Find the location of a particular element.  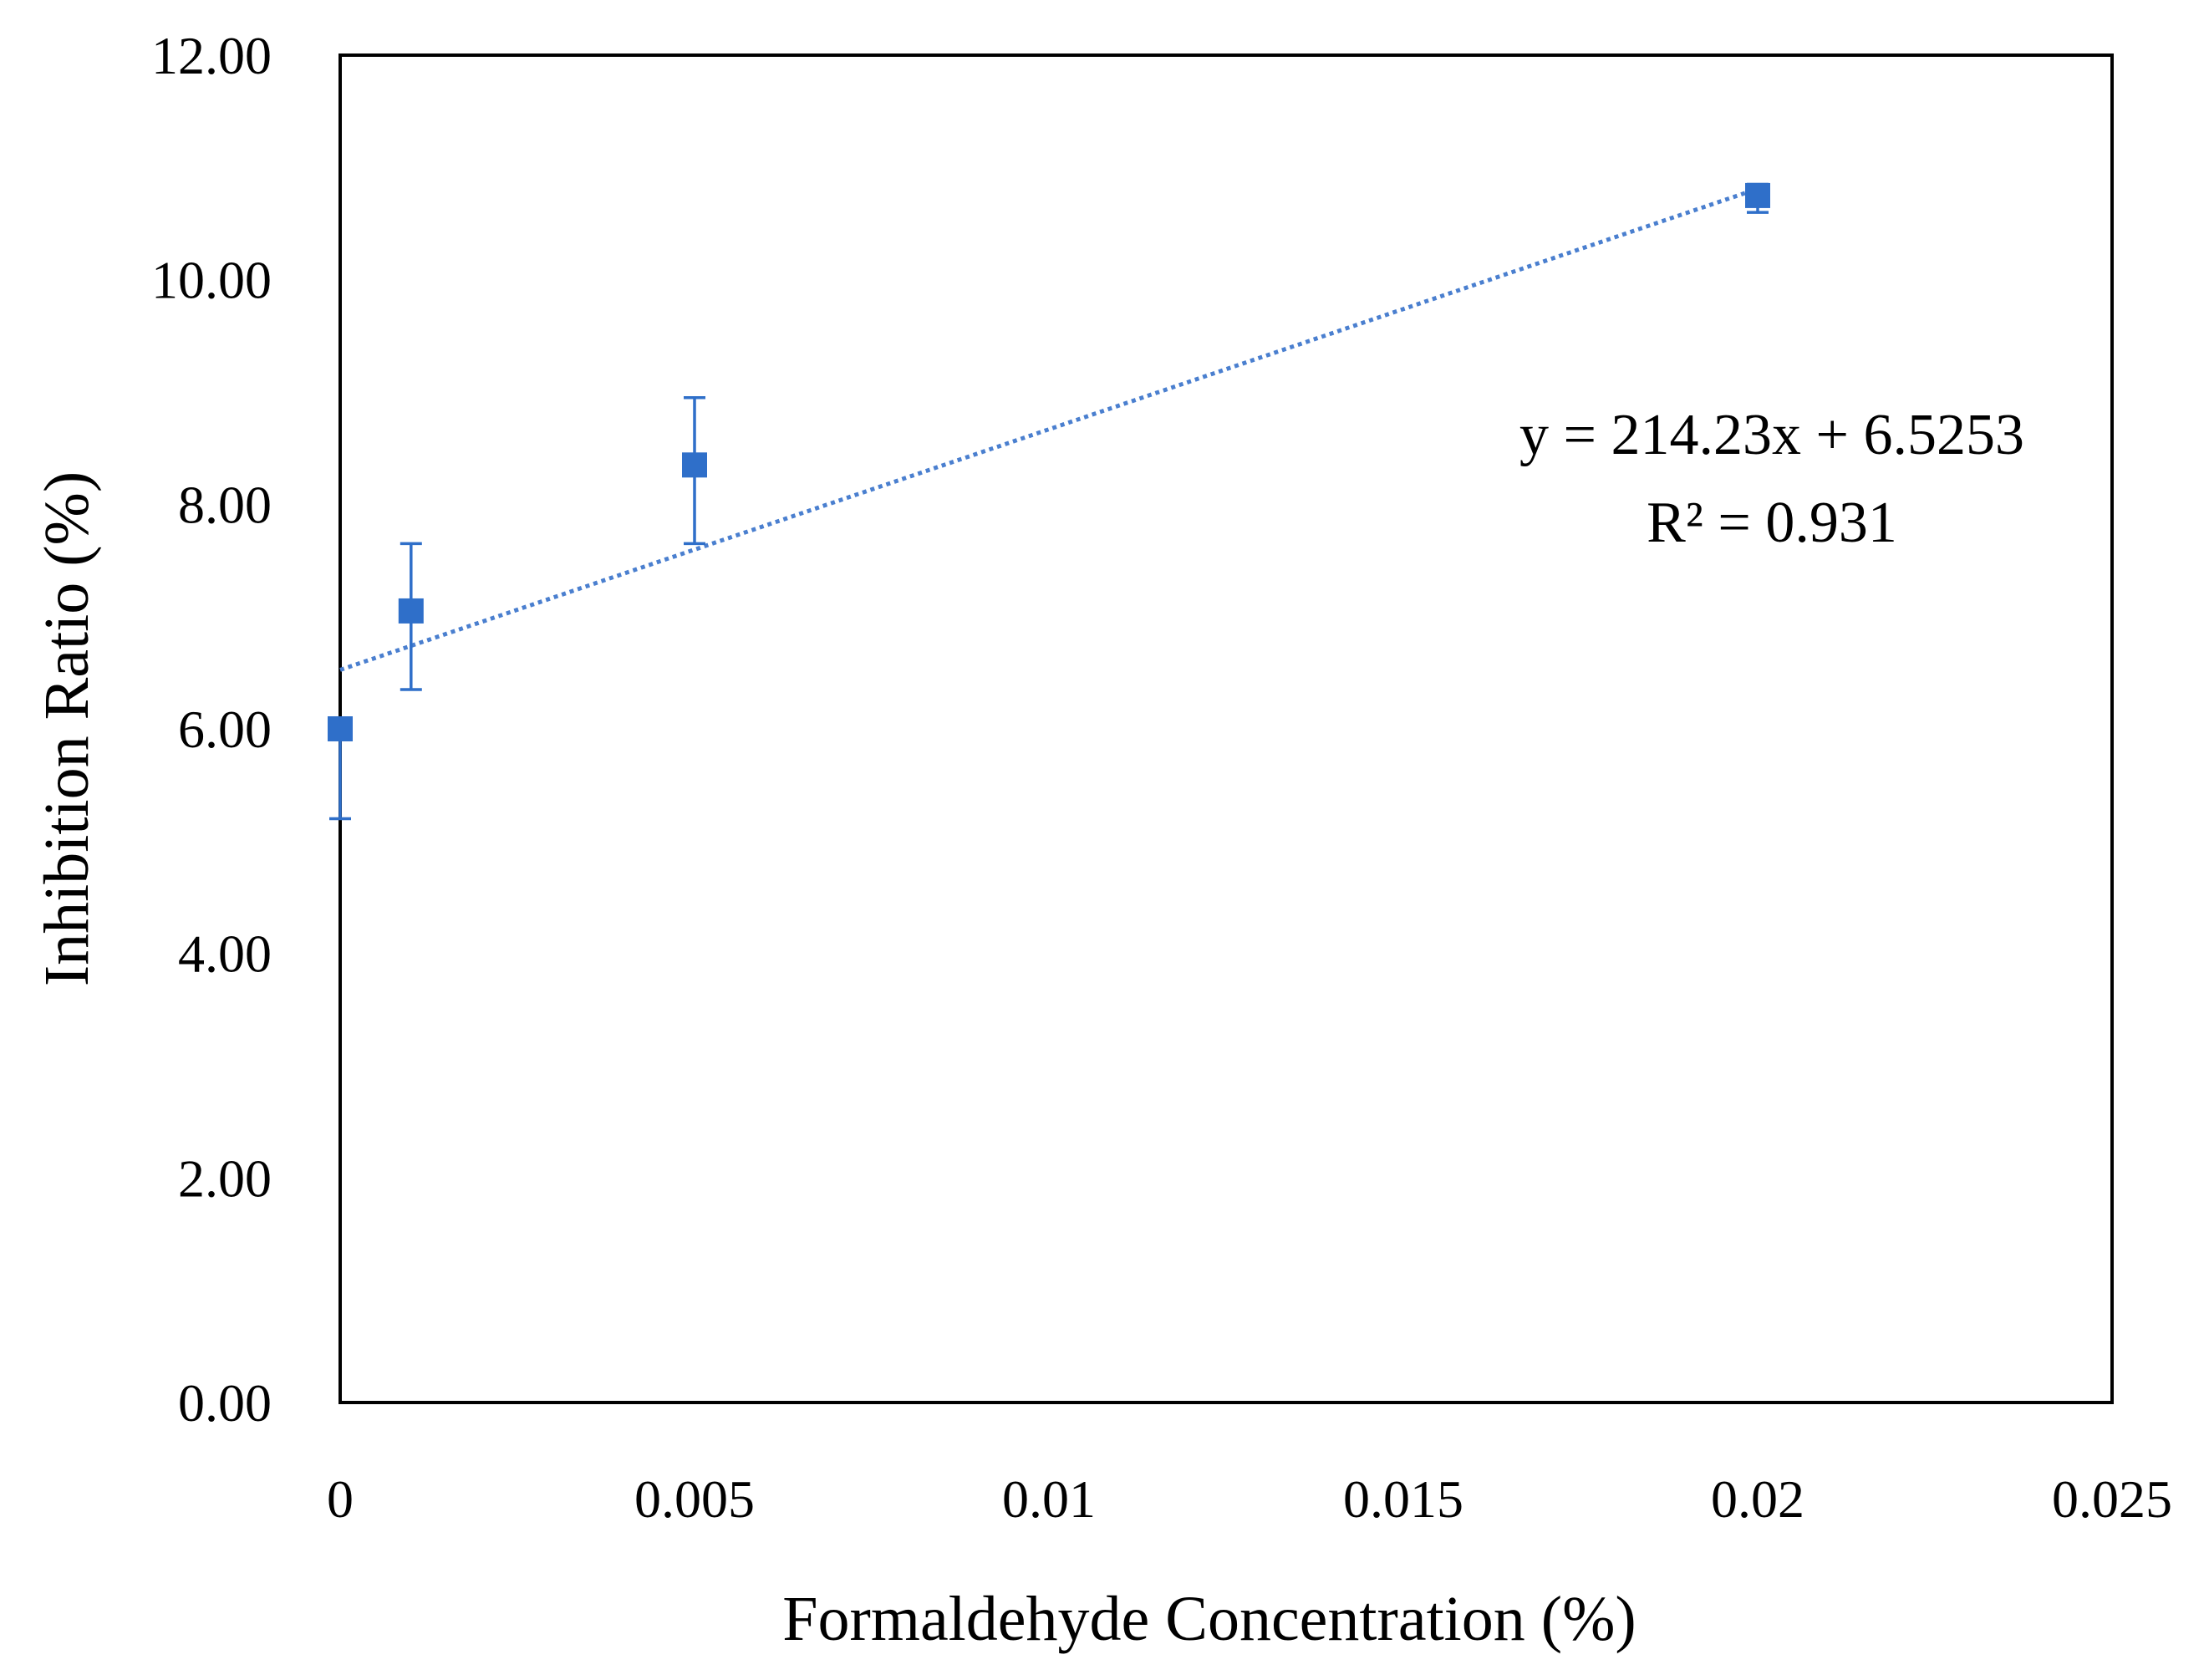

x-tick-label: 0.015 is located at coordinates (1403, 1499).